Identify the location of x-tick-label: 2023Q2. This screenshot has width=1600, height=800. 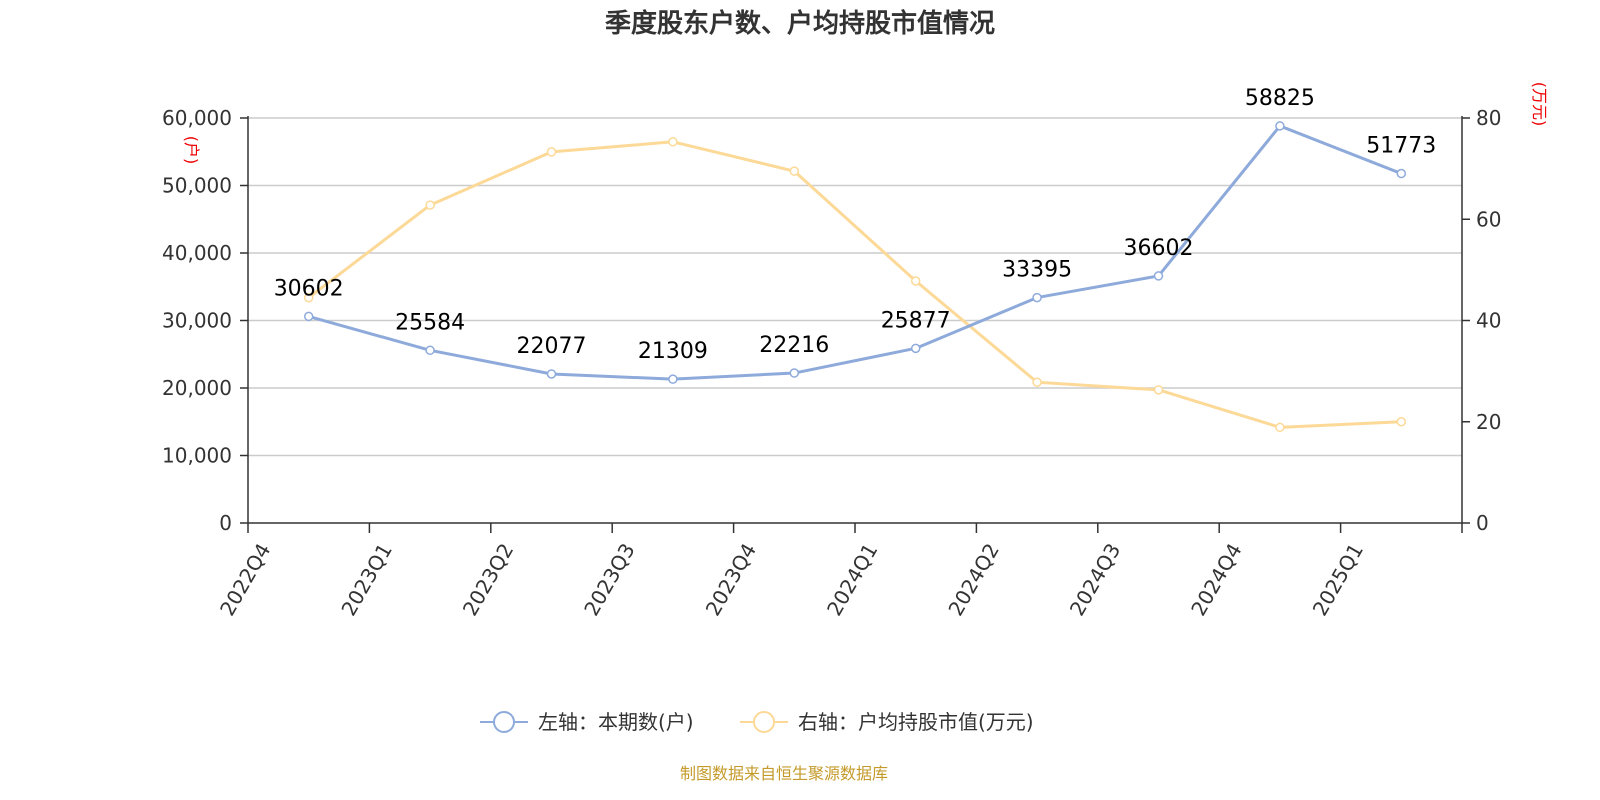
(488, 579).